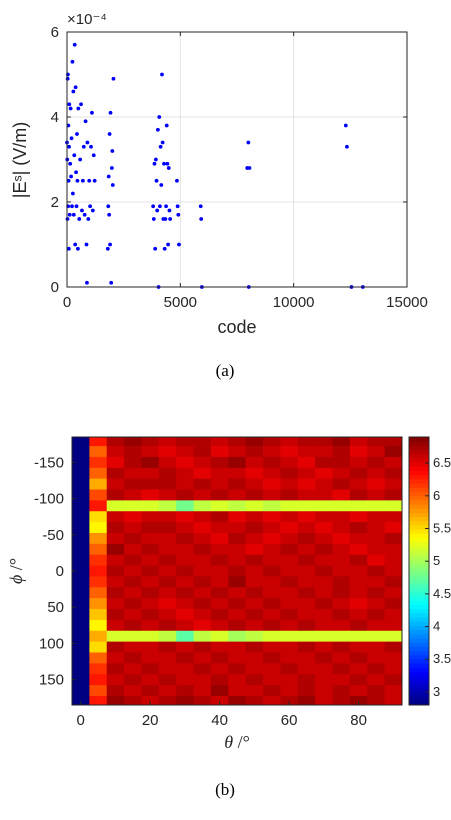  Describe the element at coordinates (294, 302) in the screenshot. I see `x-tick-label: 10000` at that location.